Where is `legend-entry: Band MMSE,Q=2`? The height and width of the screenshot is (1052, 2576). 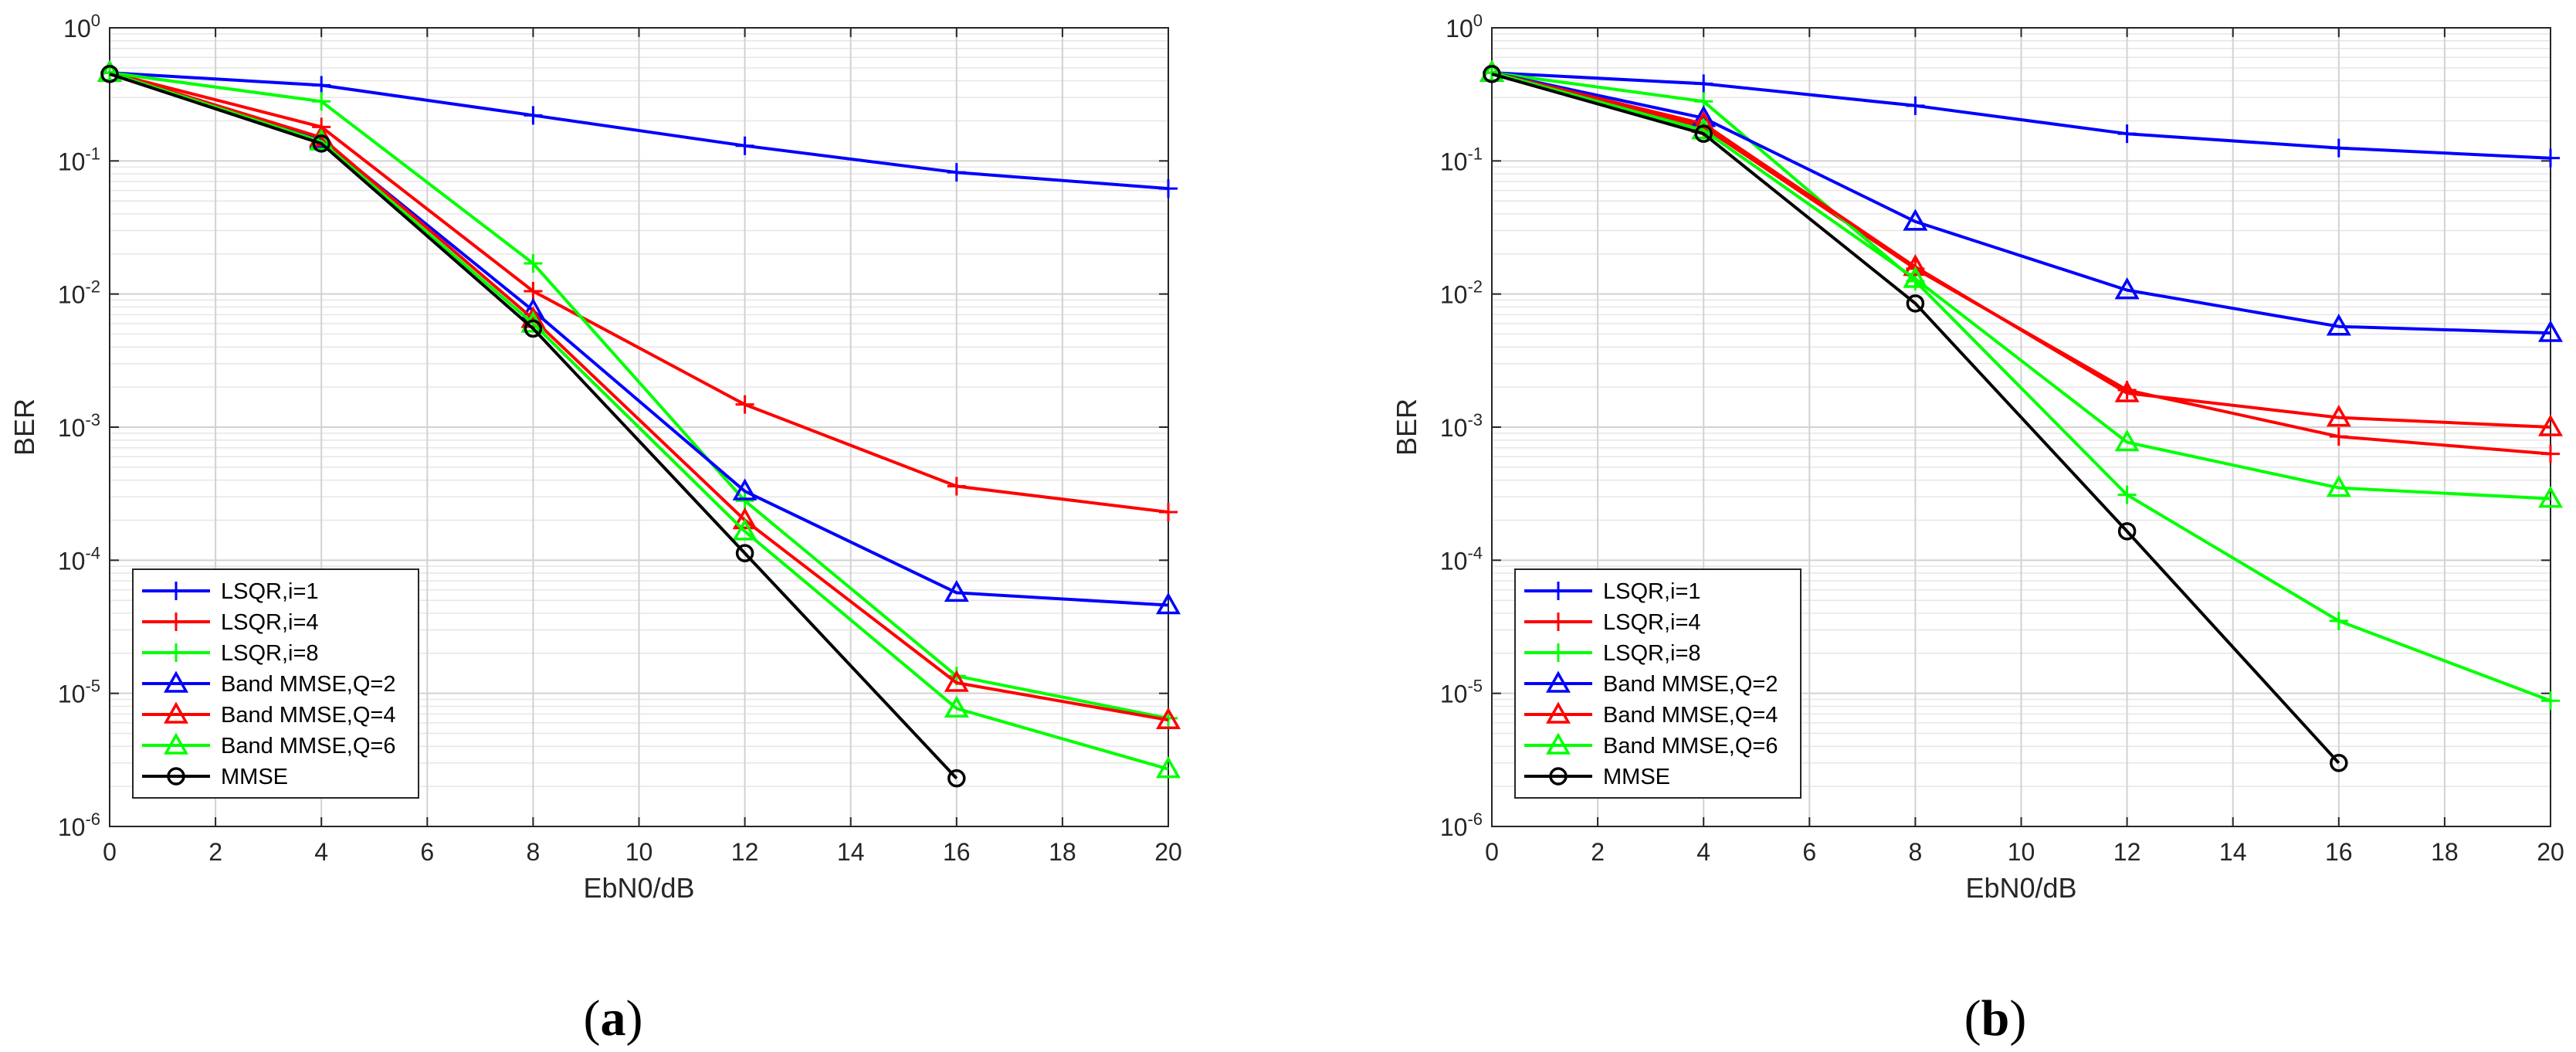
legend-entry: Band MMSE,Q=2 is located at coordinates (1651, 683).